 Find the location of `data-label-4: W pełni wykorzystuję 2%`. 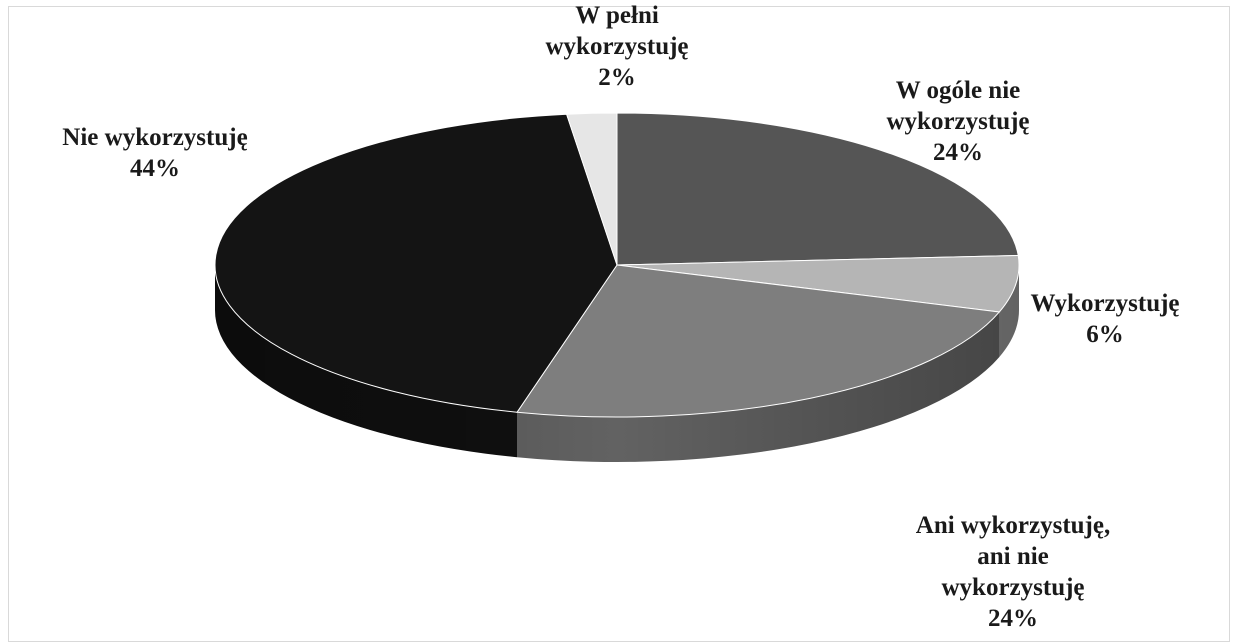

data-label-4: W pełni wykorzystuję 2% is located at coordinates (616, 46).